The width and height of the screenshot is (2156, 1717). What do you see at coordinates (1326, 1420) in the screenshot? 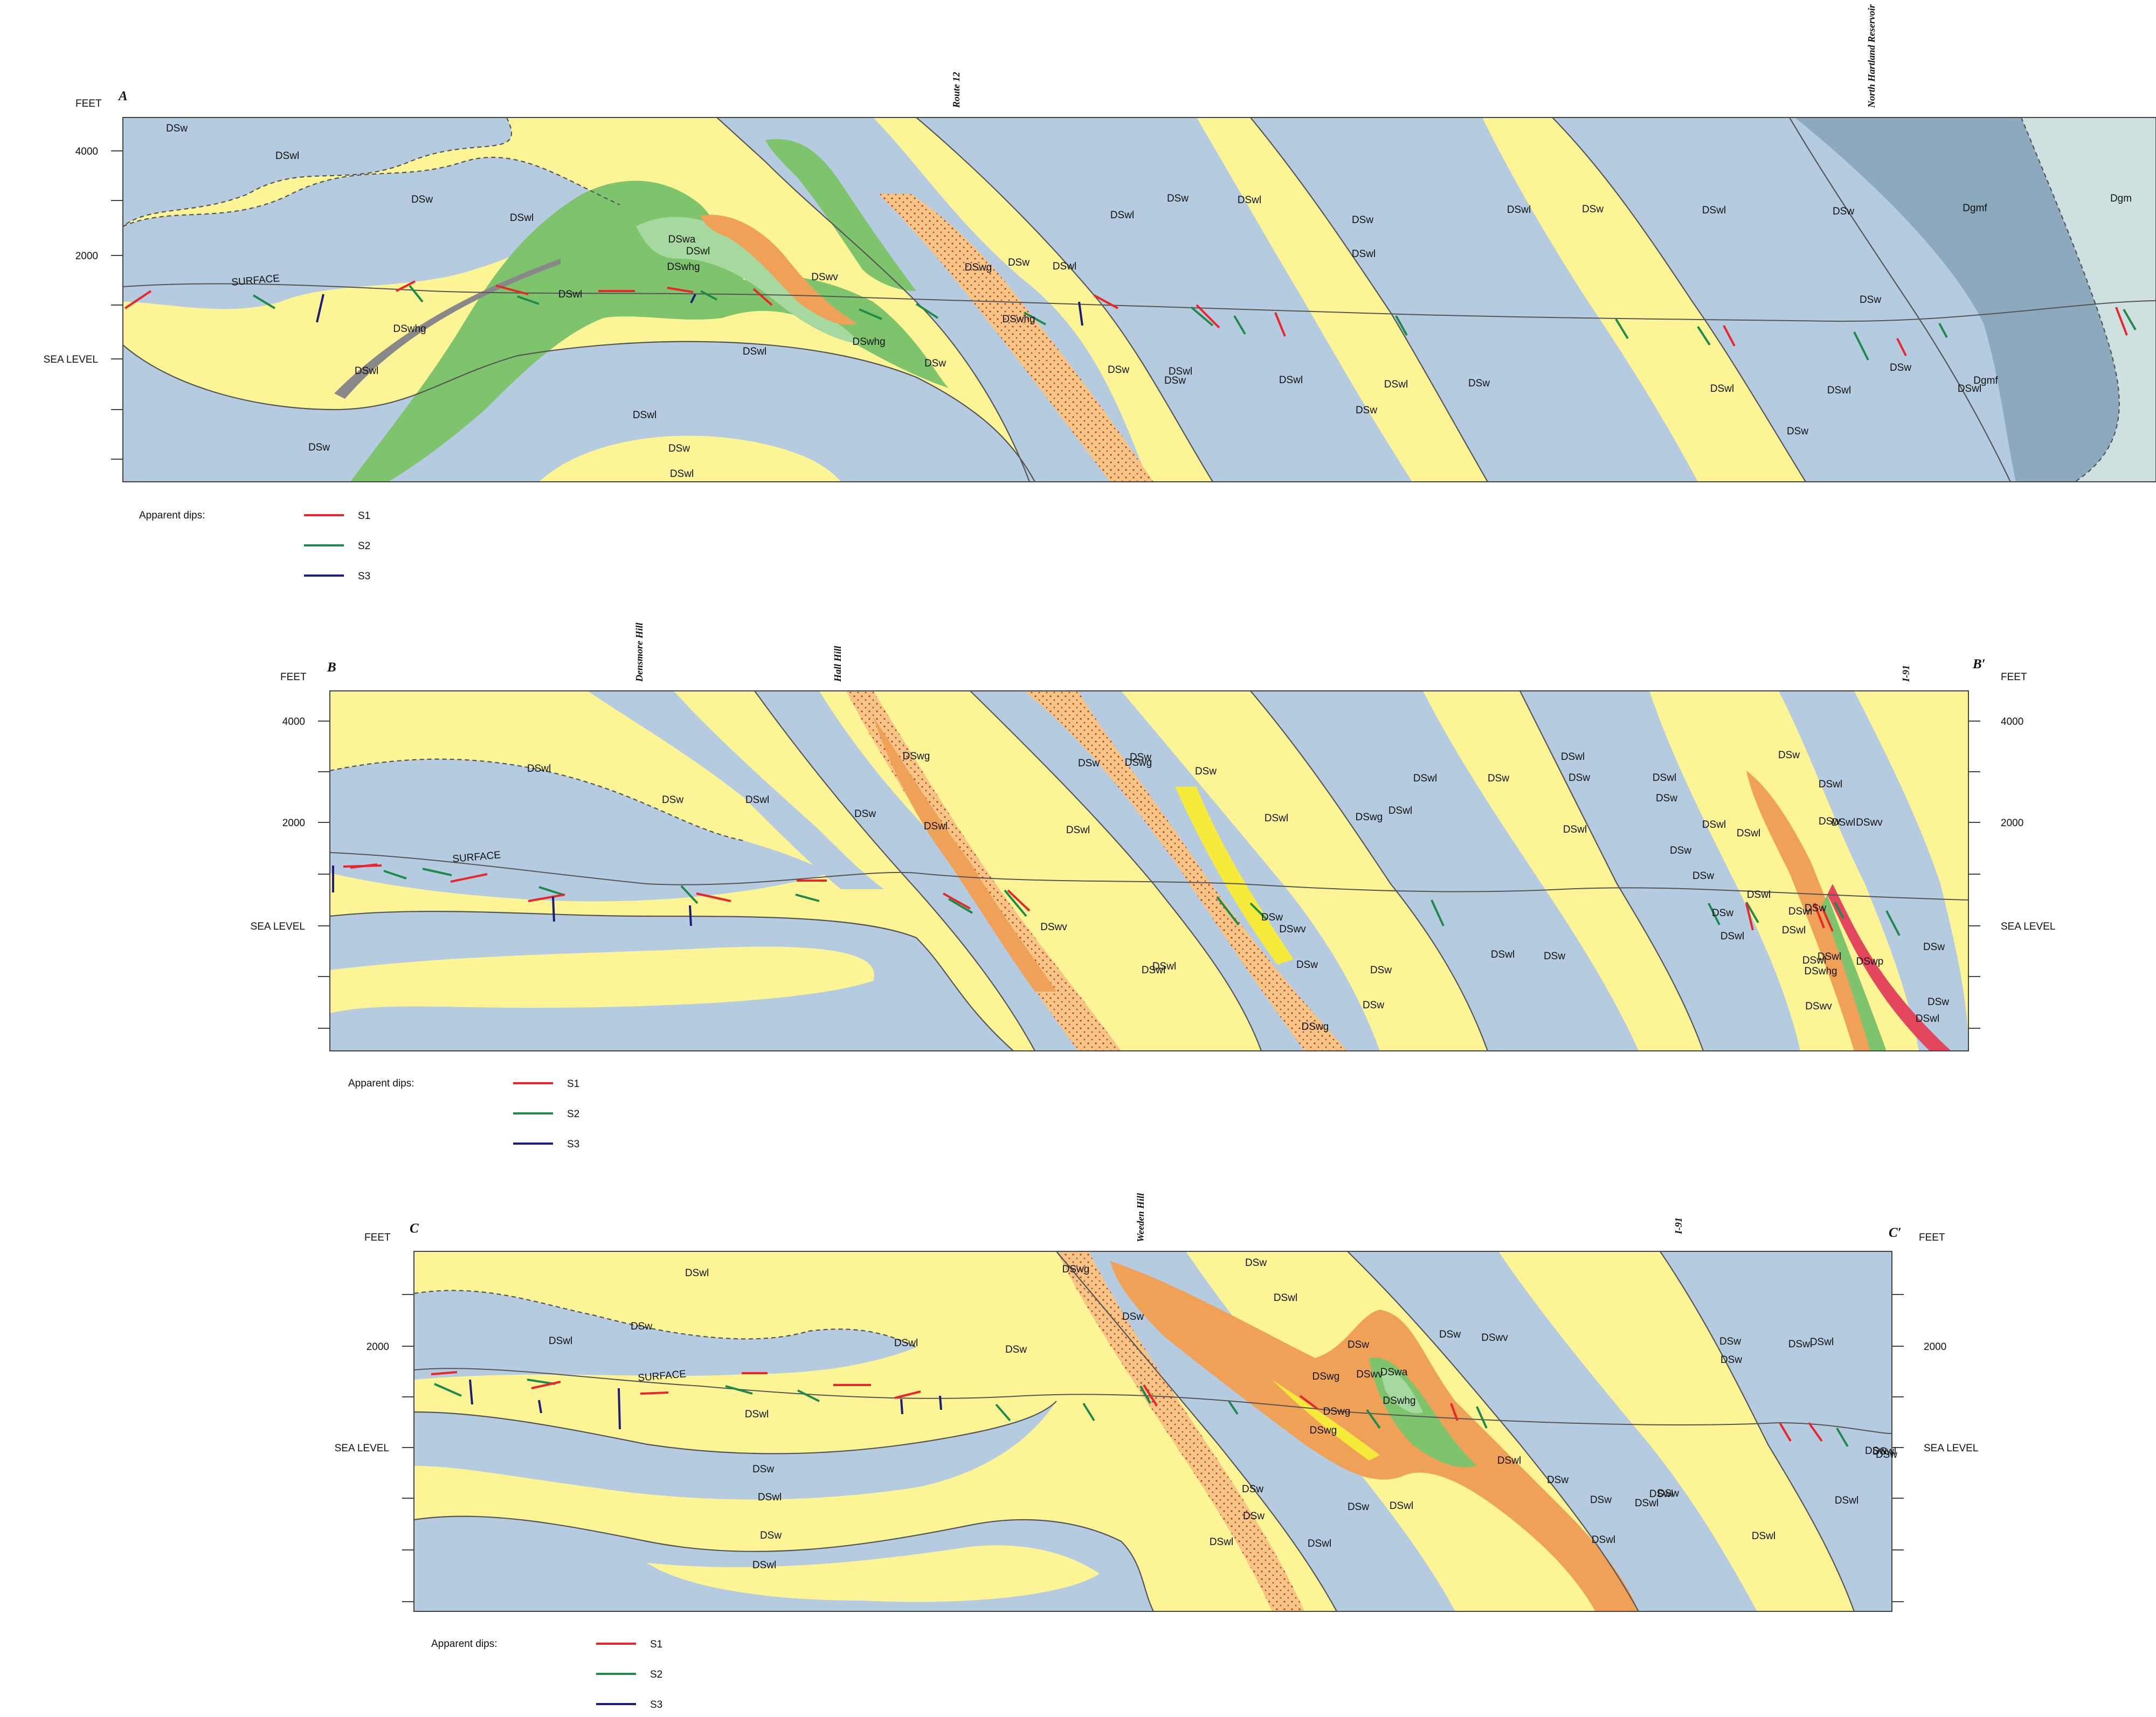
I see `section-c-yellow-lens` at bounding box center [1326, 1420].